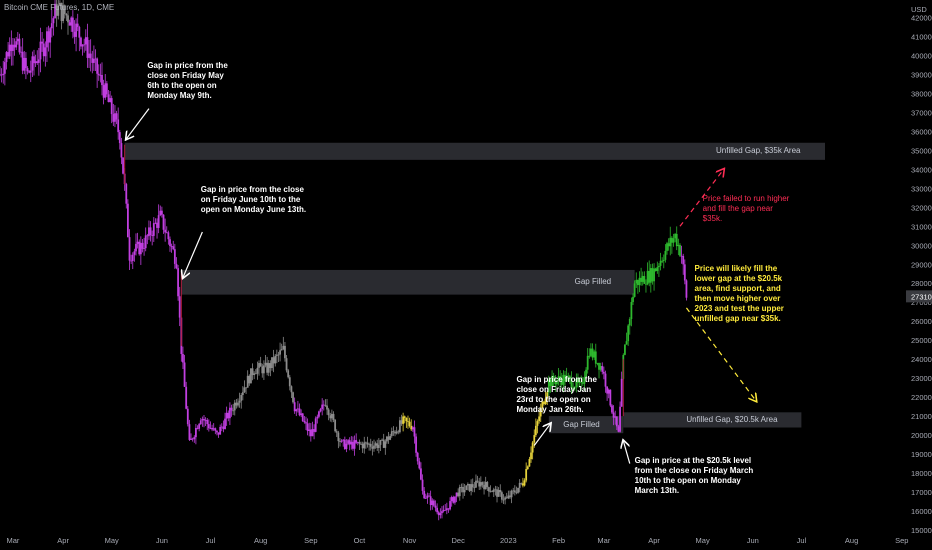 The height and width of the screenshot is (550, 932). Describe the element at coordinates (701, 198) in the screenshot. I see `annotation-arrow` at that location.